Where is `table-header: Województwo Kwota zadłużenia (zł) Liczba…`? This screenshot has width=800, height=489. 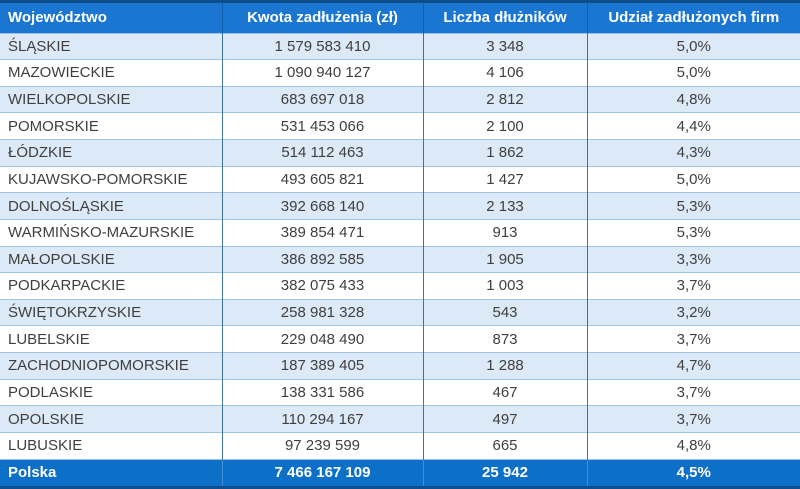 table-header: Województwo Kwota zadłużenia (zł) Liczba… is located at coordinates (400, 18).